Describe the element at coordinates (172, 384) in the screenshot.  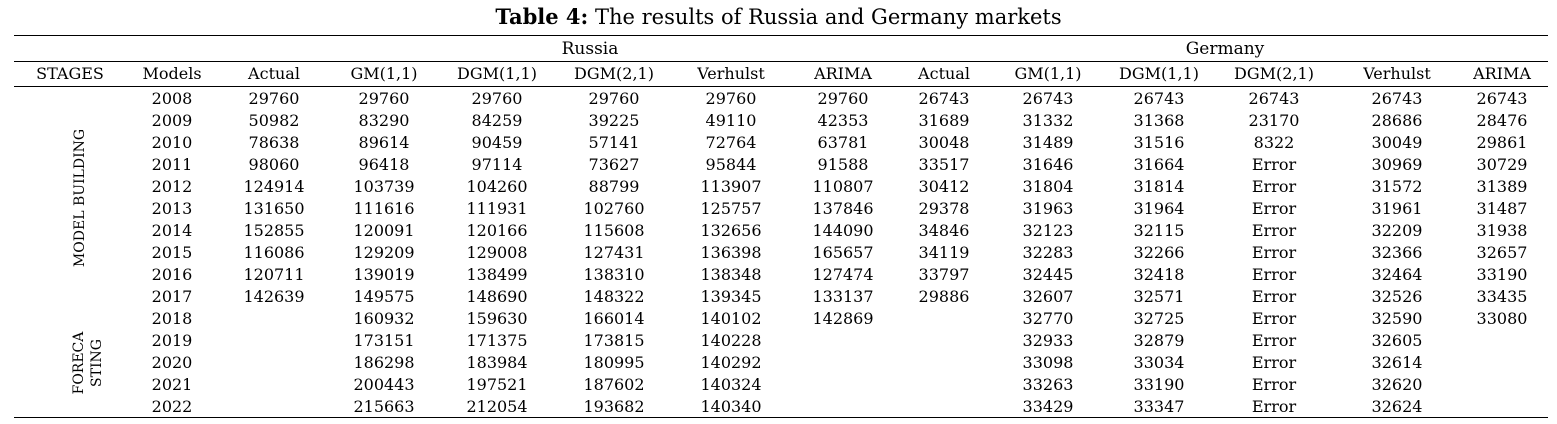
I see `table-cell: 2021` at that location.